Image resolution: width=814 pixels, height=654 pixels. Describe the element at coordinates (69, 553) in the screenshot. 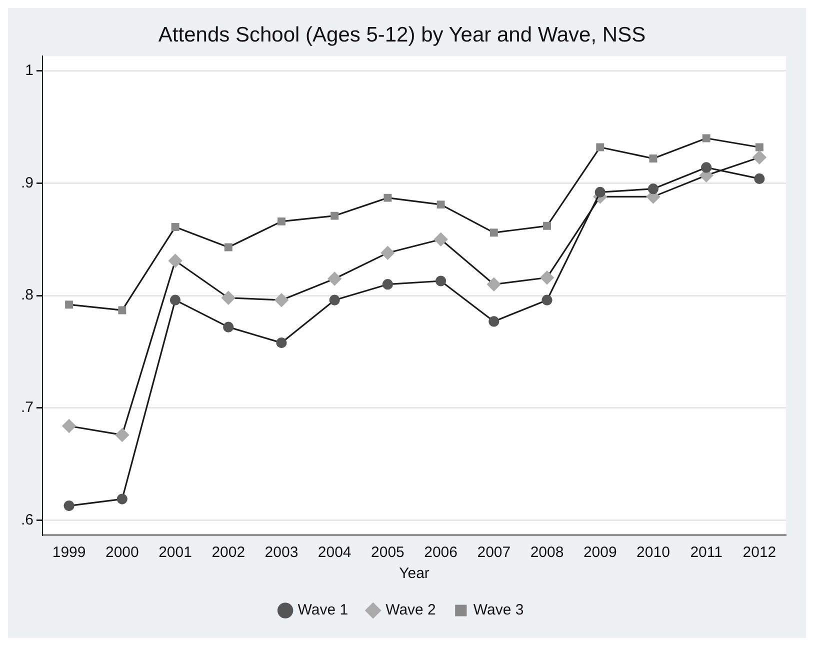

I see `x-tick-label: 1999` at that location.